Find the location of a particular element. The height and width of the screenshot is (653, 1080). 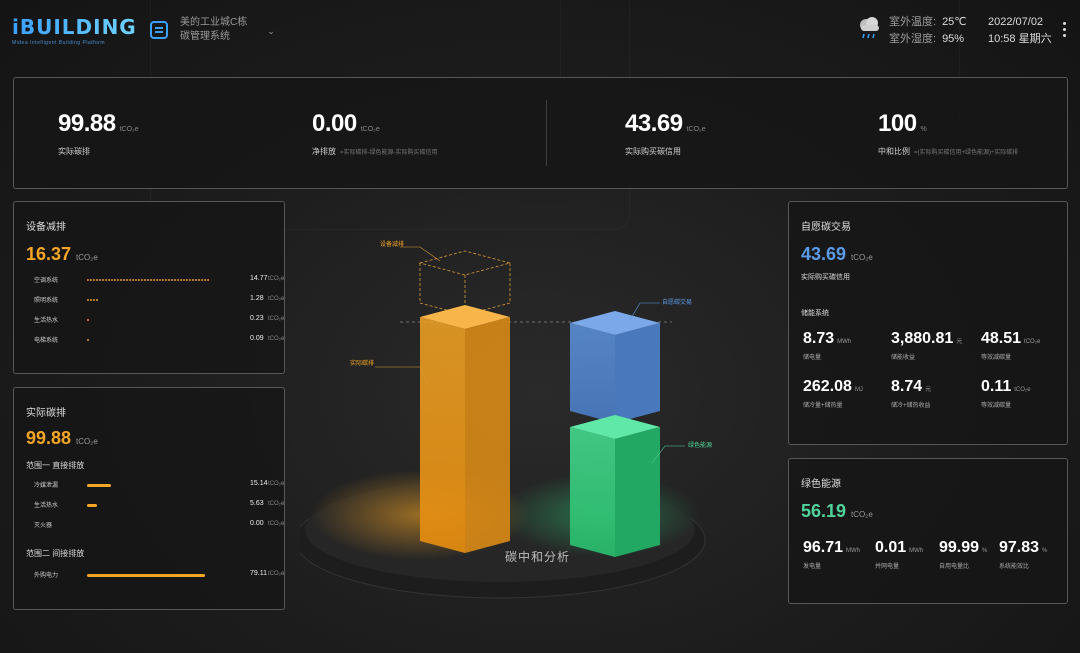

cell-label: 并网电量 is located at coordinates (887, 567).